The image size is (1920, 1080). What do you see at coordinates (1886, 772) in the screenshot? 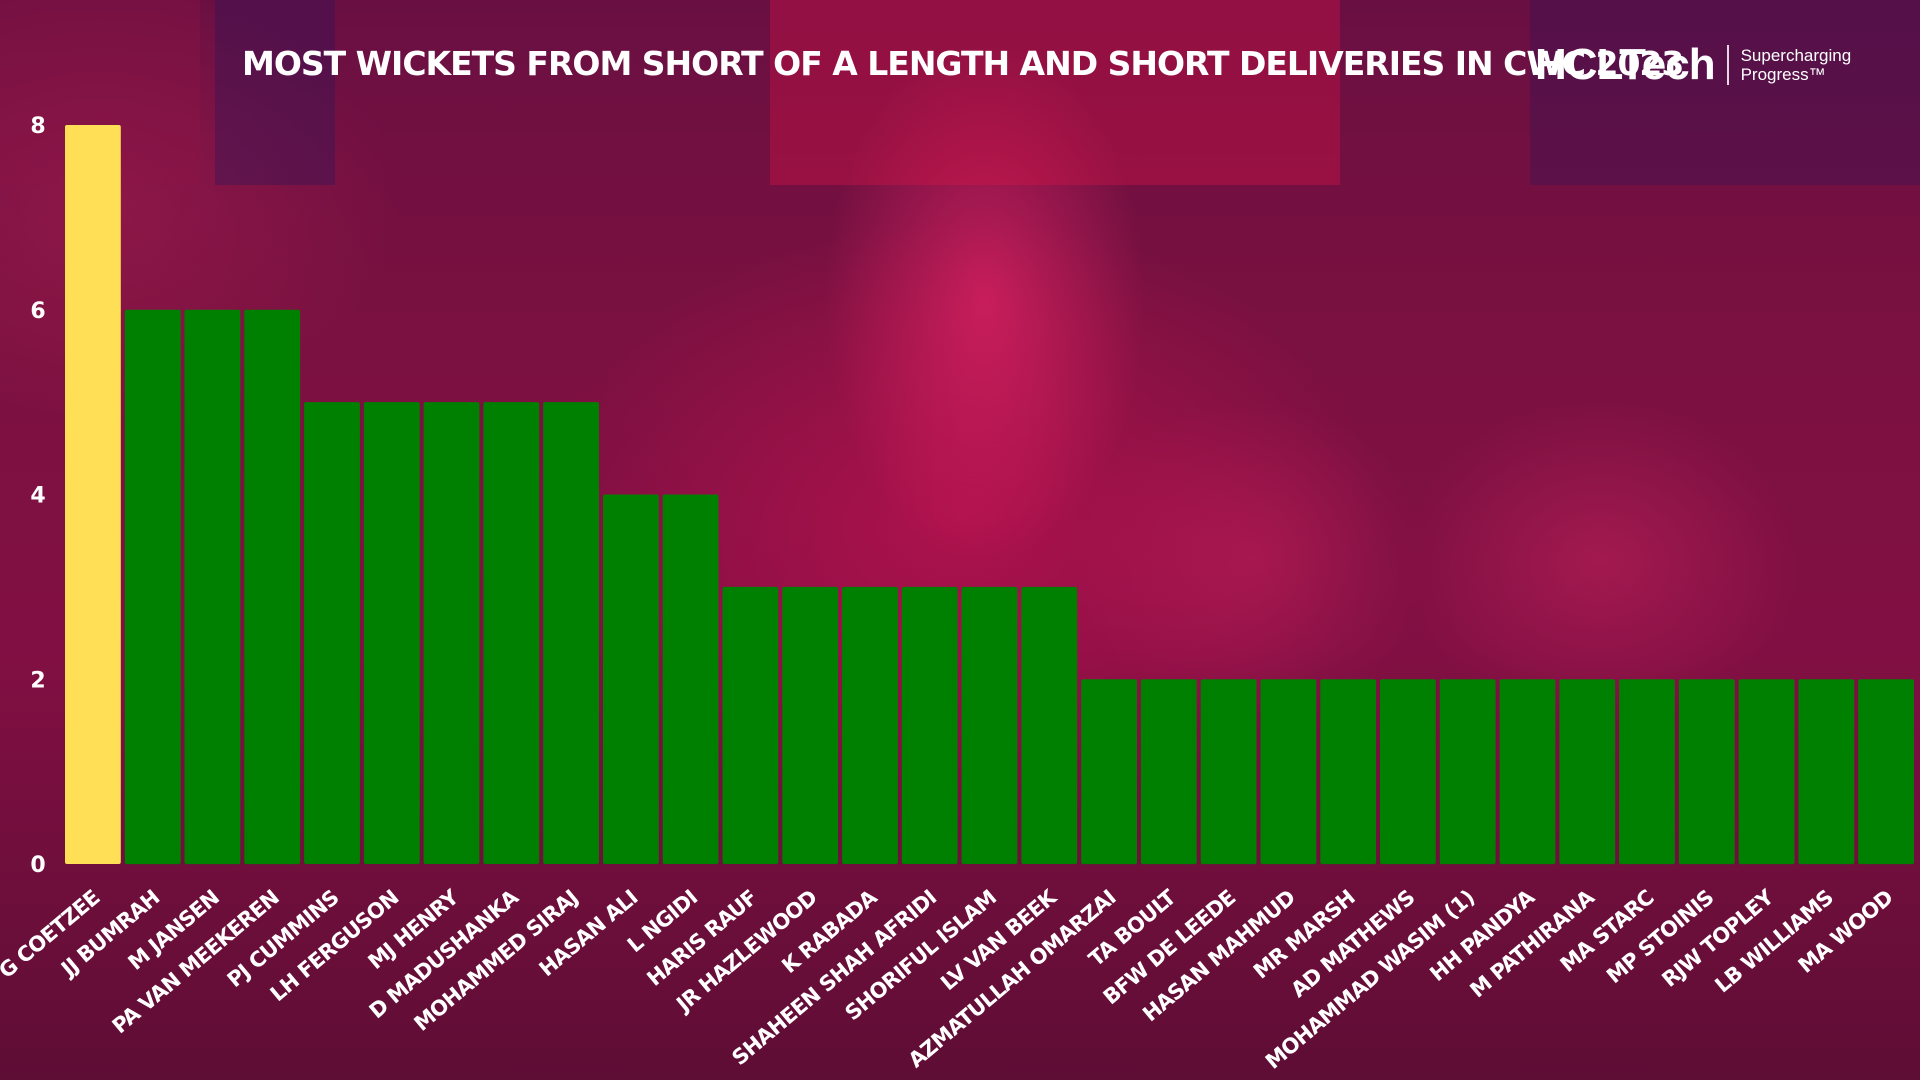
I see `bar-ma-wood` at bounding box center [1886, 772].